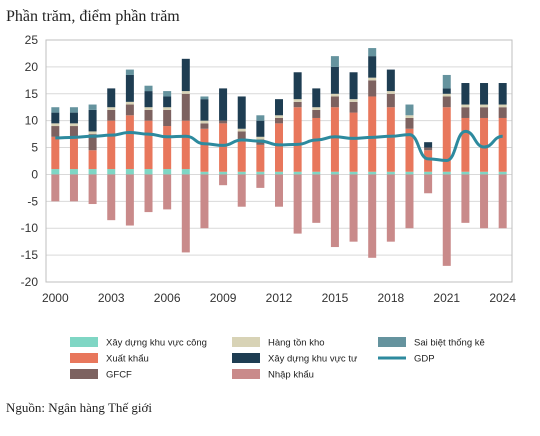 The width and height of the screenshot is (540, 436). I want to click on legend-label: Xây dựng khu vực công, so click(156, 343).